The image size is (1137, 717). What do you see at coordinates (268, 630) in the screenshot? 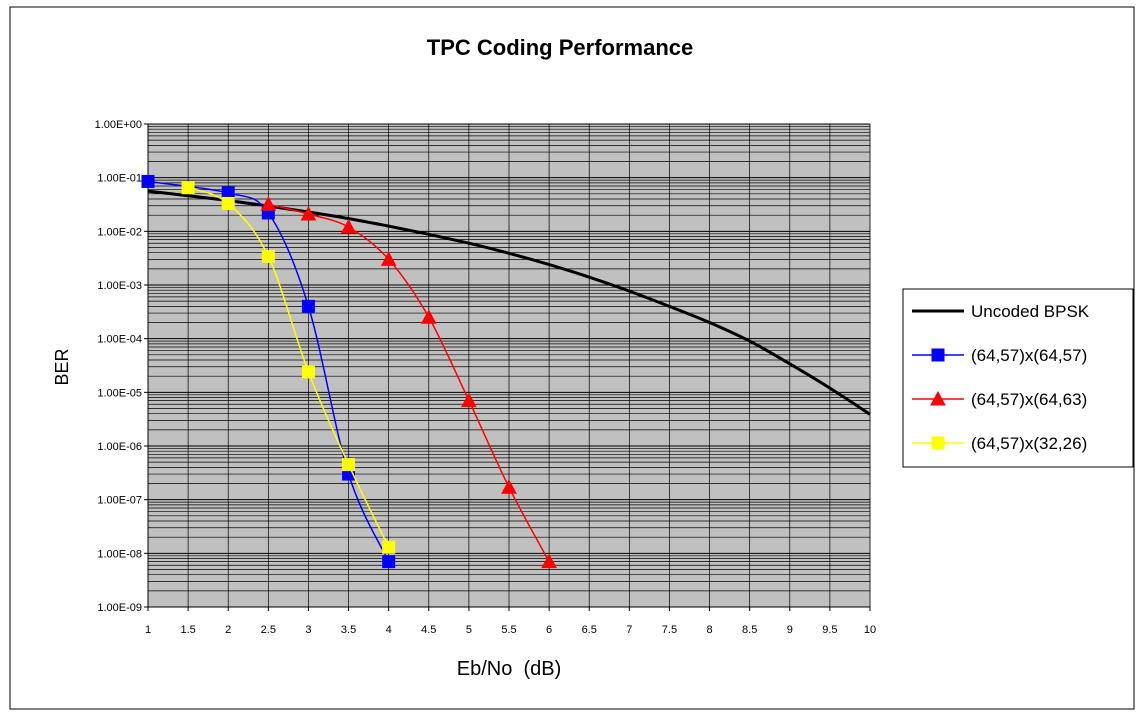
I see `x-tick-label: 2.5` at bounding box center [268, 630].